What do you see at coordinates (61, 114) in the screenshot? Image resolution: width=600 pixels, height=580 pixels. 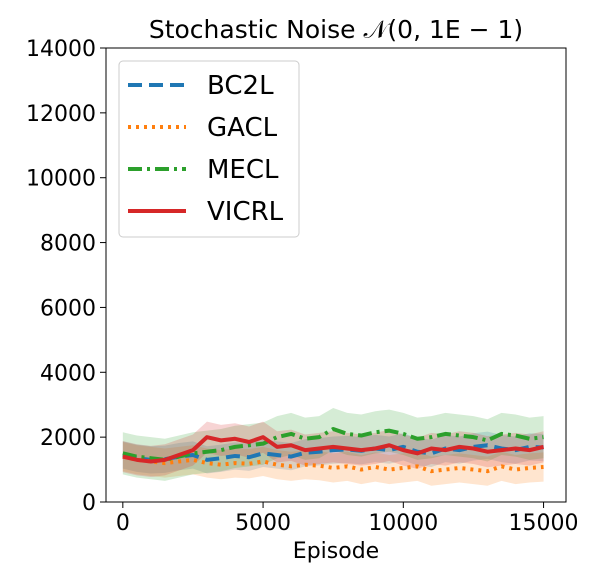 I see `y-tick-label: 12000` at bounding box center [61, 114].